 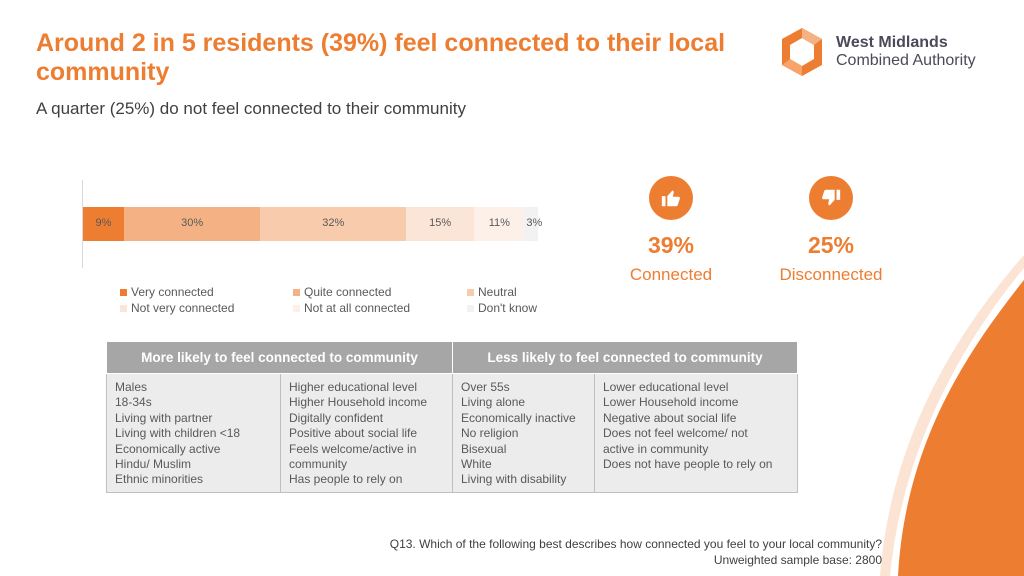 What do you see at coordinates (353, 433) in the screenshot?
I see `list-item: Positive about social life` at bounding box center [353, 433].